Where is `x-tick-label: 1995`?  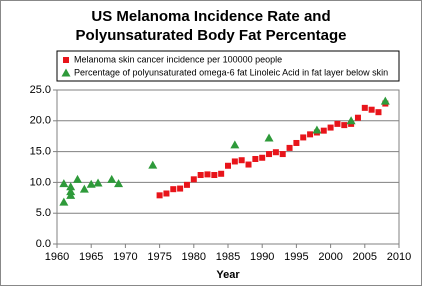
x-tick-label: 1995 is located at coordinates (296, 257).